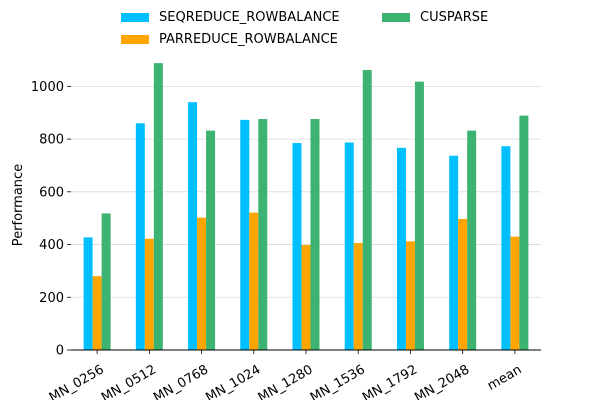 Image resolution: width=600 pixels, height=400 pixels. Describe the element at coordinates (504, 377) in the screenshot. I see `x-tick-label: mean` at that location.